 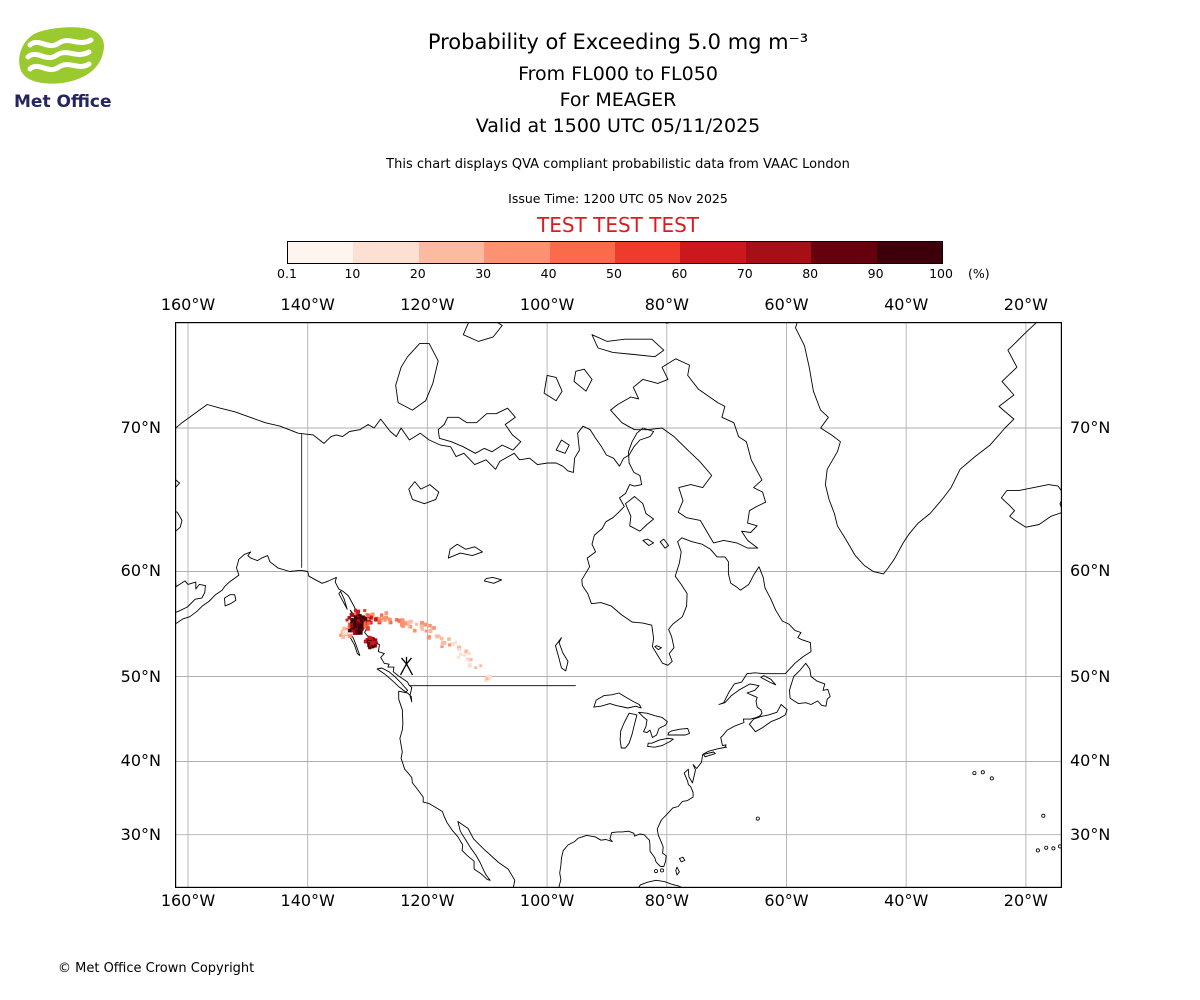 I want to click on minor-islands, so click(x=857, y=822).